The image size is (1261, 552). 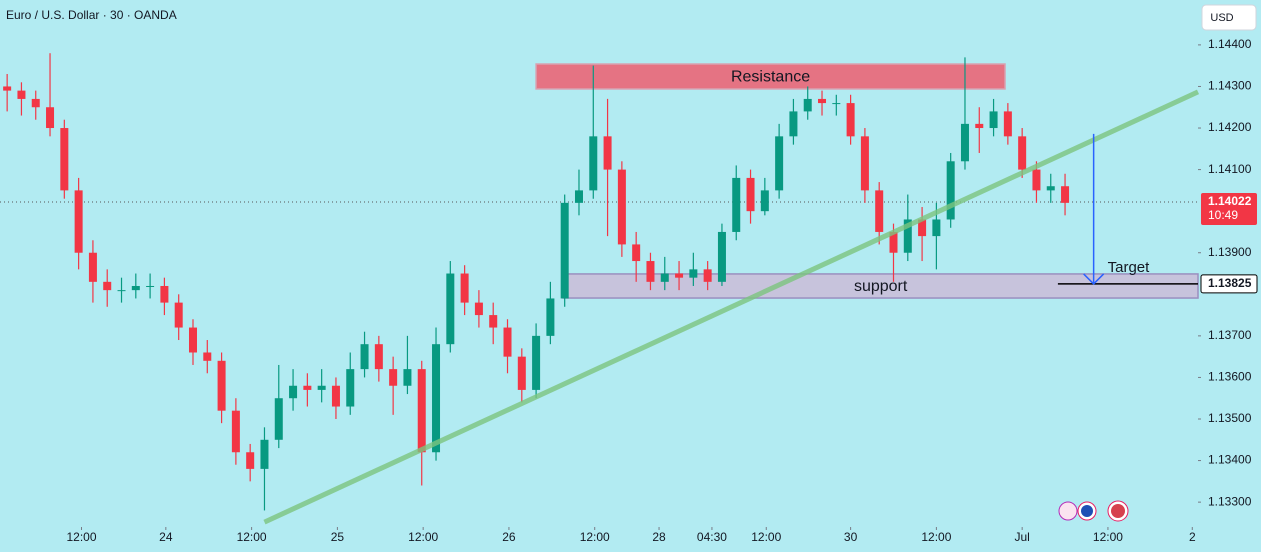 I want to click on currency-button, so click(x=1229, y=17).